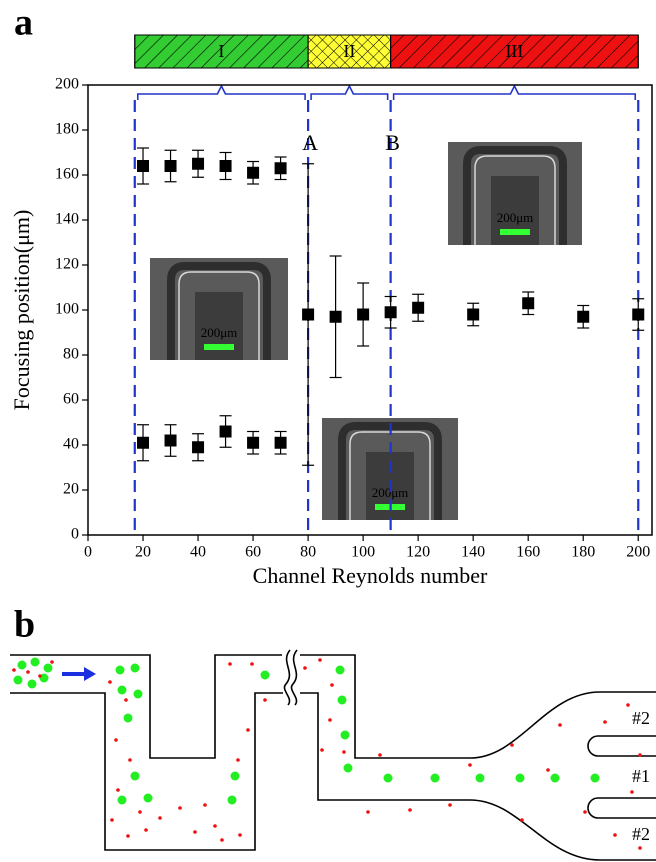 This screenshot has height=862, width=656. What do you see at coordinates (219, 347) in the screenshot?
I see `scale-bar` at bounding box center [219, 347].